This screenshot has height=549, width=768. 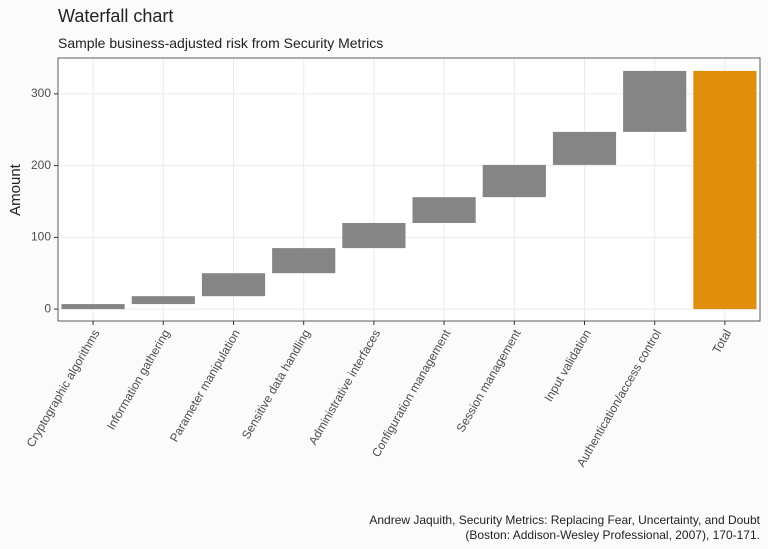 I want to click on y-tick-label: 200, so click(x=41, y=165).